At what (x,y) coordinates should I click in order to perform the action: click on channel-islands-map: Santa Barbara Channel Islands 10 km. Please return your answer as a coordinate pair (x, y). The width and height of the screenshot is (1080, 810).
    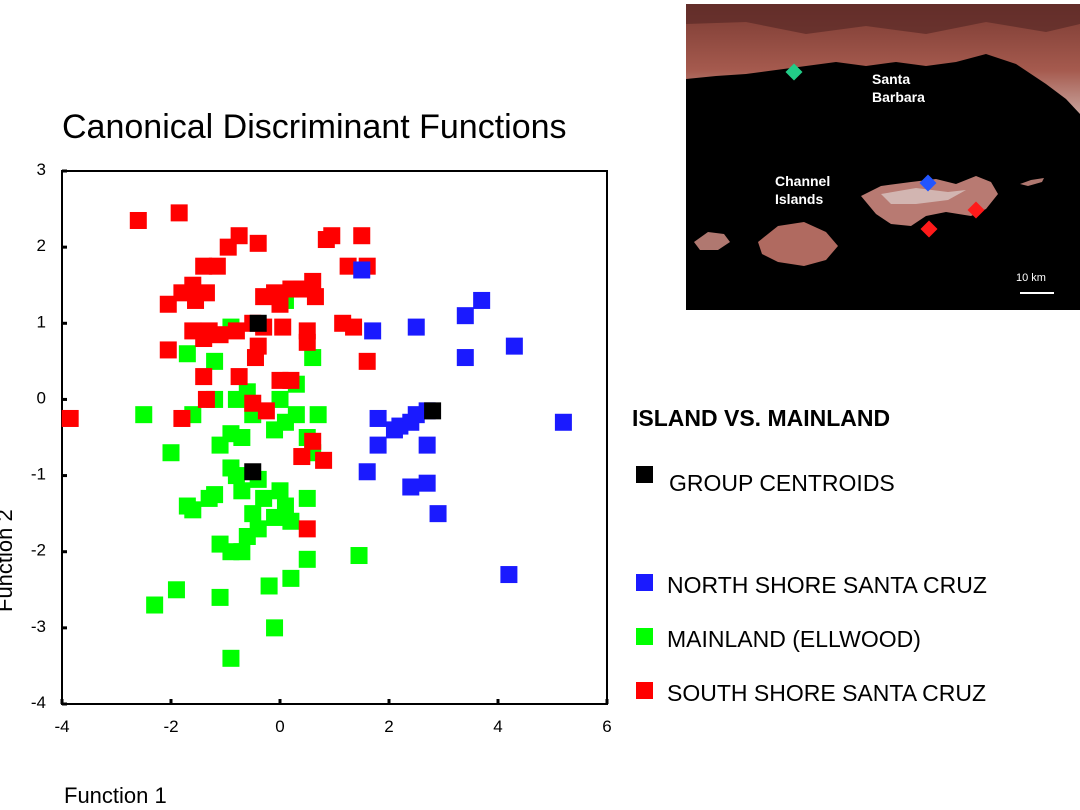
    Looking at the image, I should click on (883, 157).